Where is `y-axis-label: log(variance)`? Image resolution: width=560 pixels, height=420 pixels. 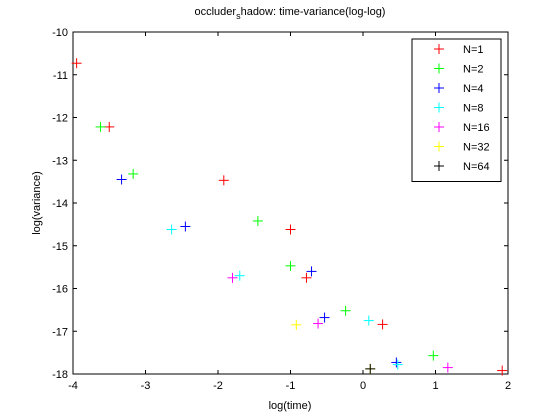
y-axis-label: log(variance) is located at coordinates (37, 203).